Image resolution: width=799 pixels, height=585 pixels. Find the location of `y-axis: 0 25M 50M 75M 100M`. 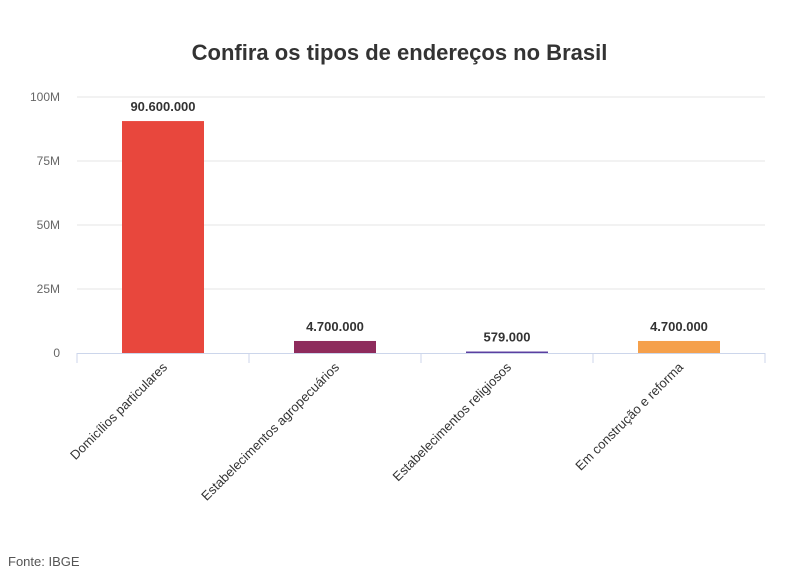

y-axis: 0 25M 50M 75M 100M is located at coordinates (45, 225).